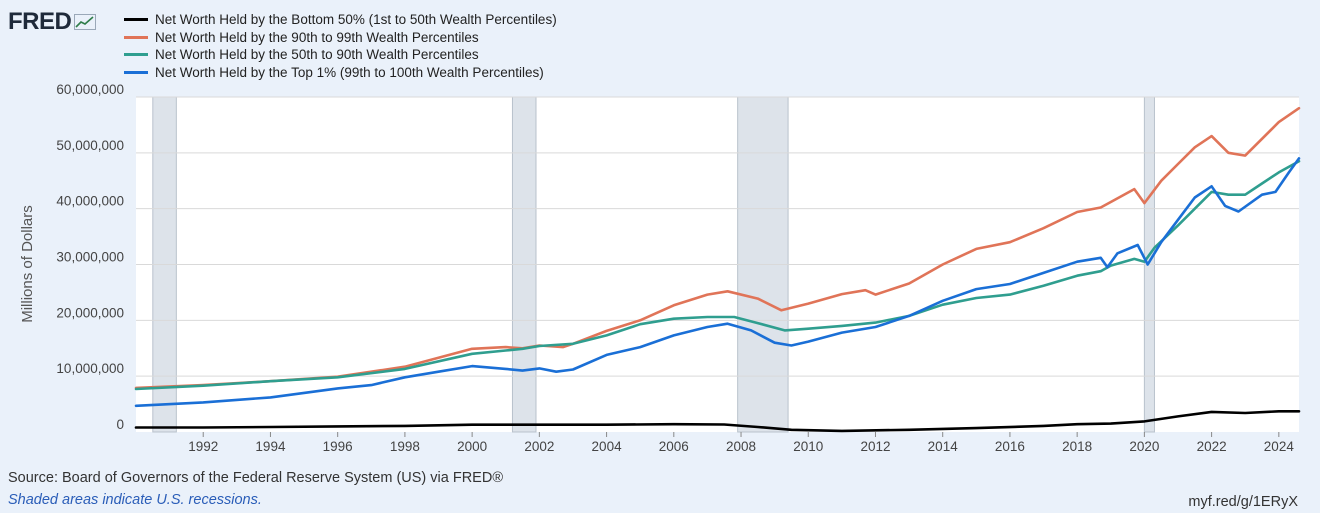 The height and width of the screenshot is (513, 1320). What do you see at coordinates (1212, 446) in the screenshot?
I see `x-tick-label: 2022` at bounding box center [1212, 446].